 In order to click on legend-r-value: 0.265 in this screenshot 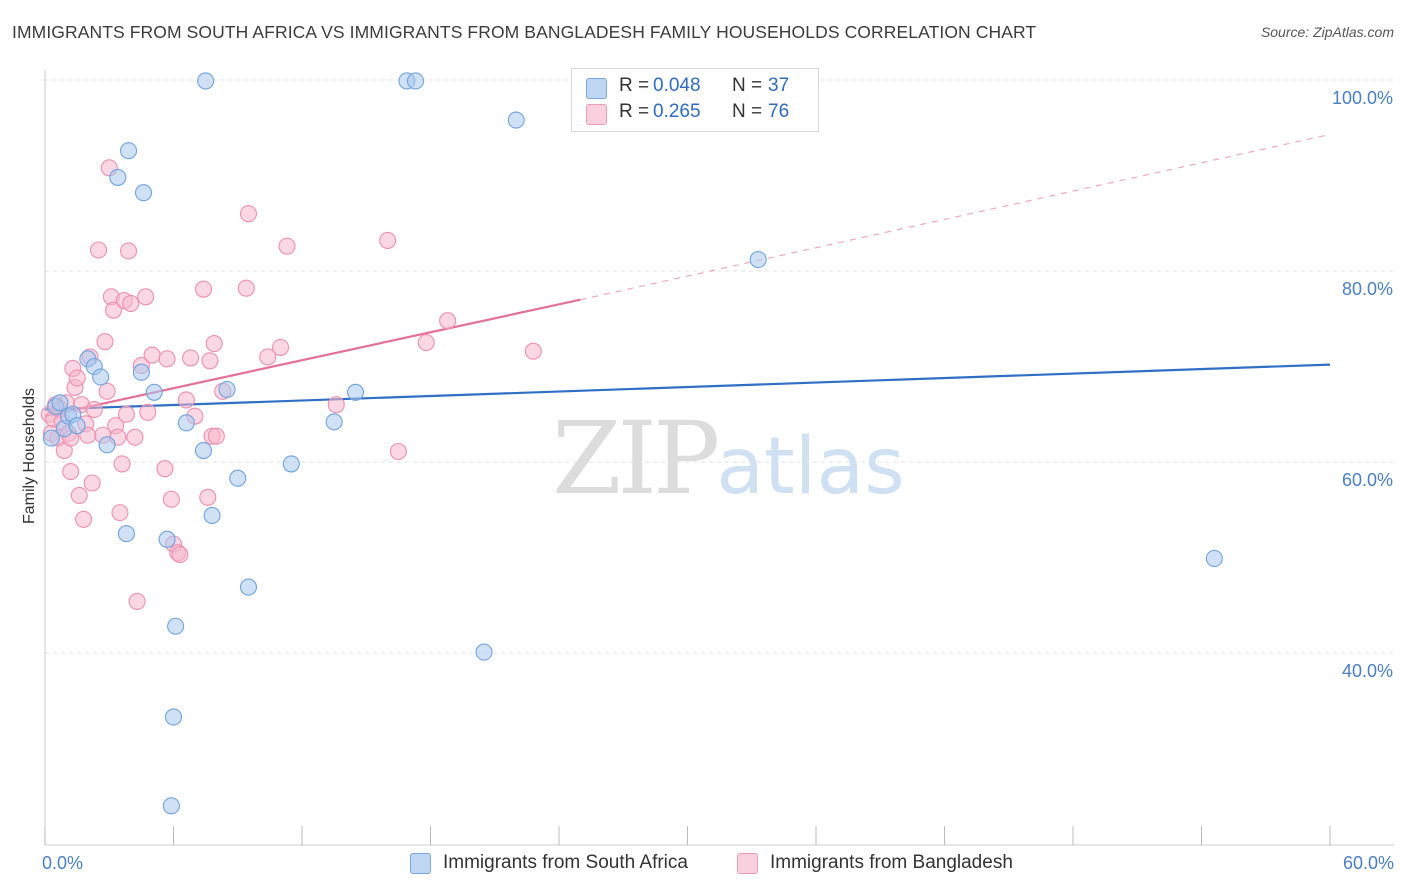, I will do `click(677, 111)`.